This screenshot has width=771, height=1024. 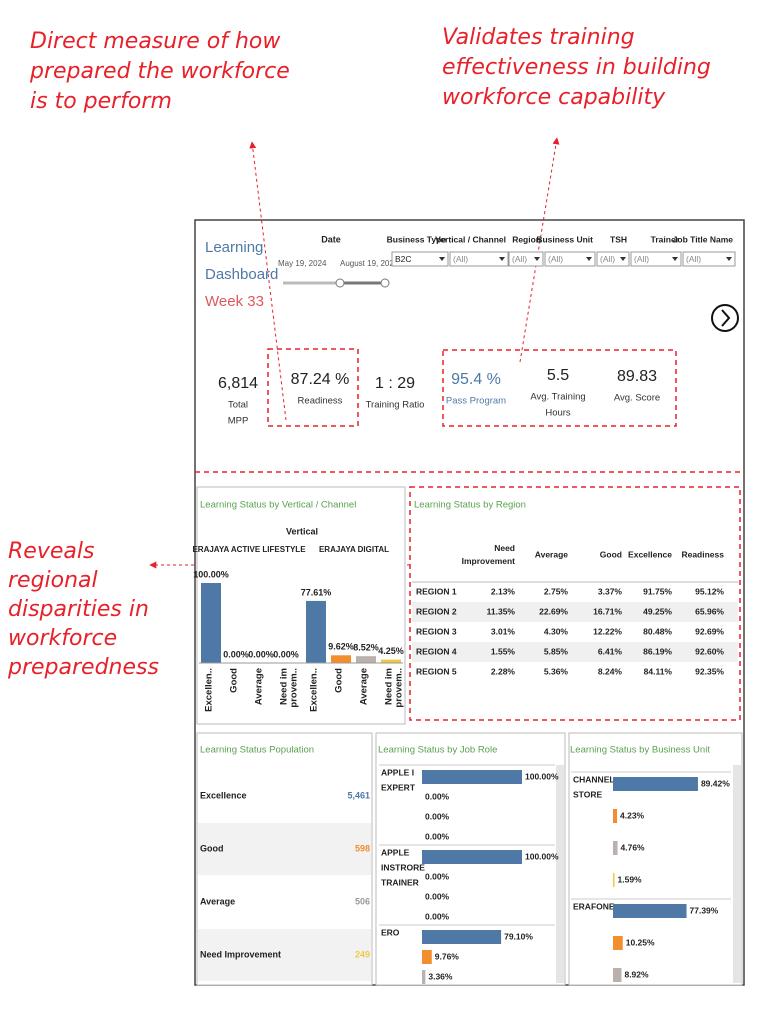 I want to click on table-cell: 92.35%, so click(x=709, y=671).